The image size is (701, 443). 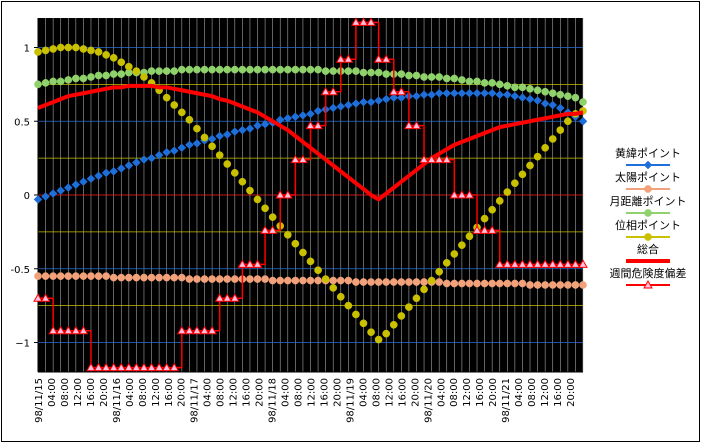 What do you see at coordinates (648, 237) in the screenshot?
I see `legend-swatch-marker` at bounding box center [648, 237].